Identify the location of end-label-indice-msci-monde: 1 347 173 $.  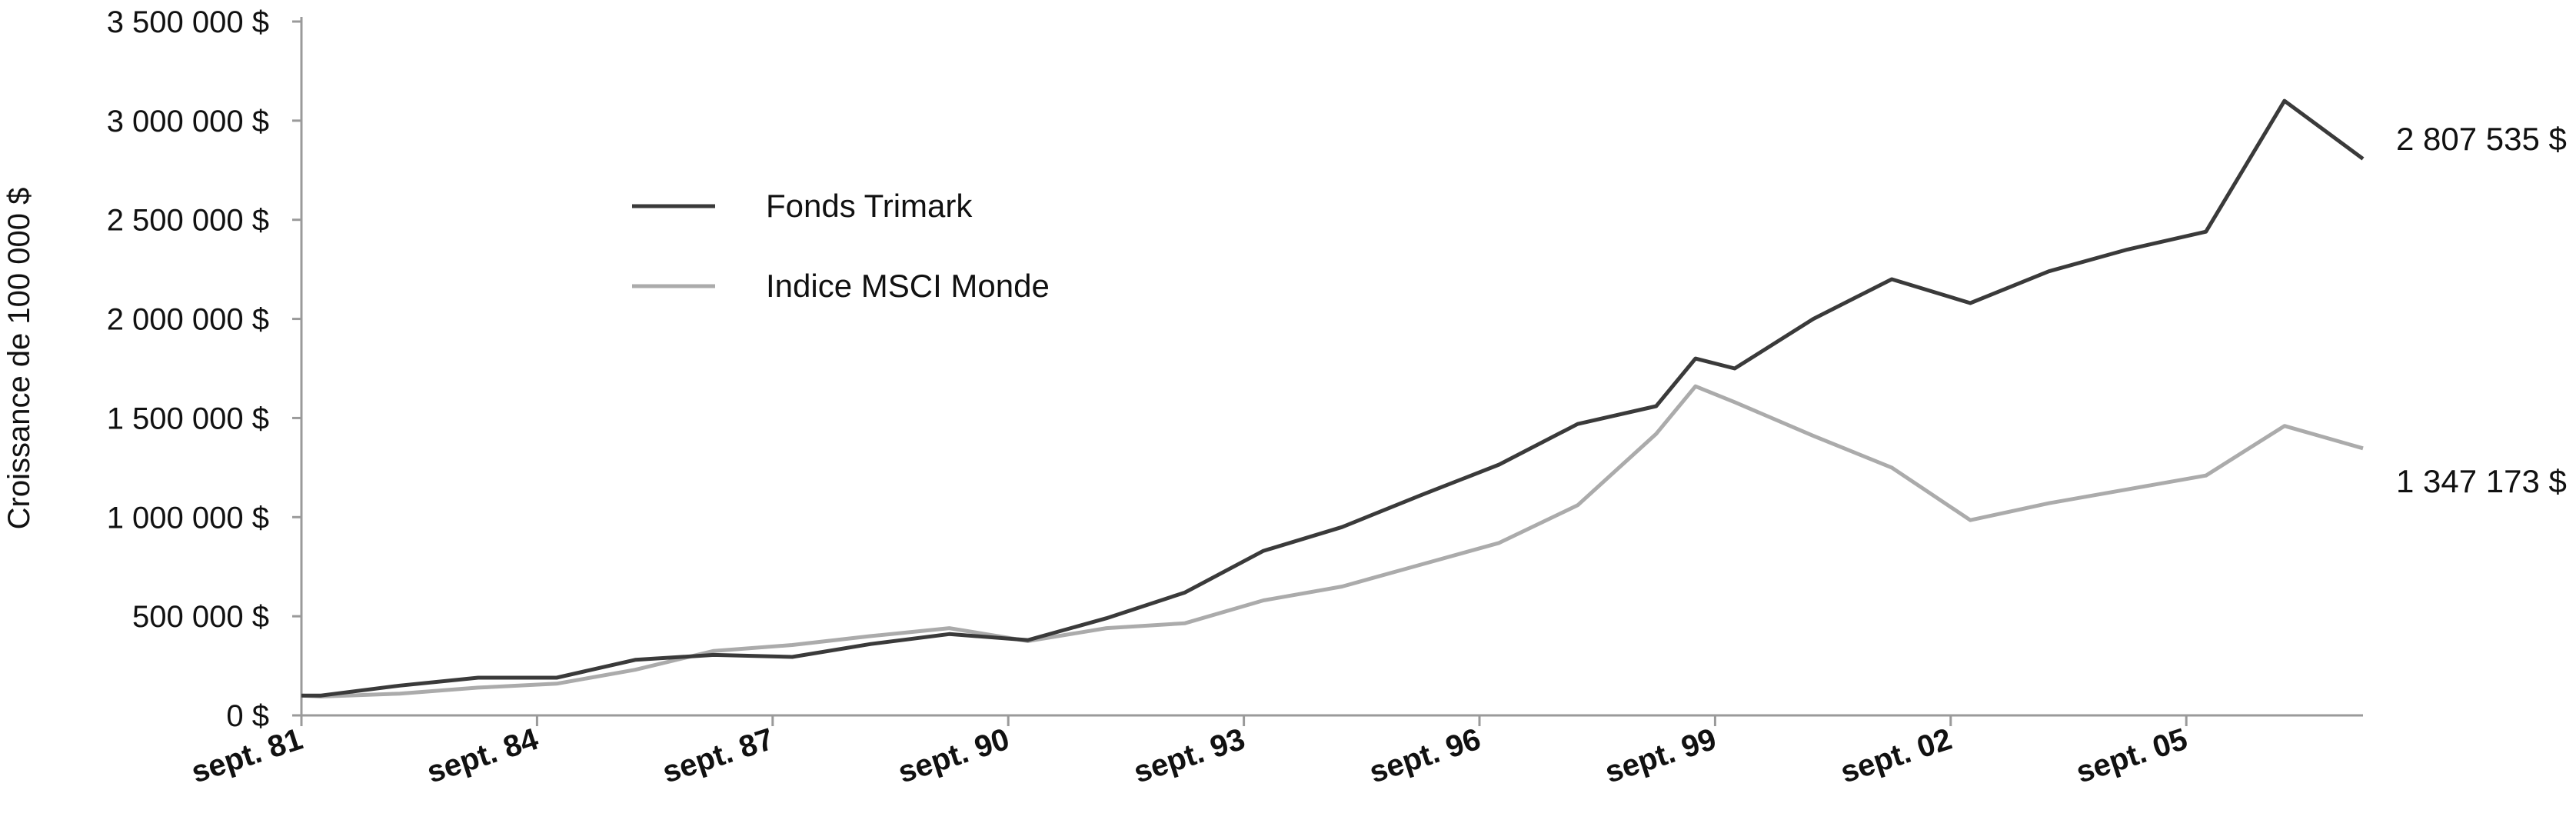
(2482, 481).